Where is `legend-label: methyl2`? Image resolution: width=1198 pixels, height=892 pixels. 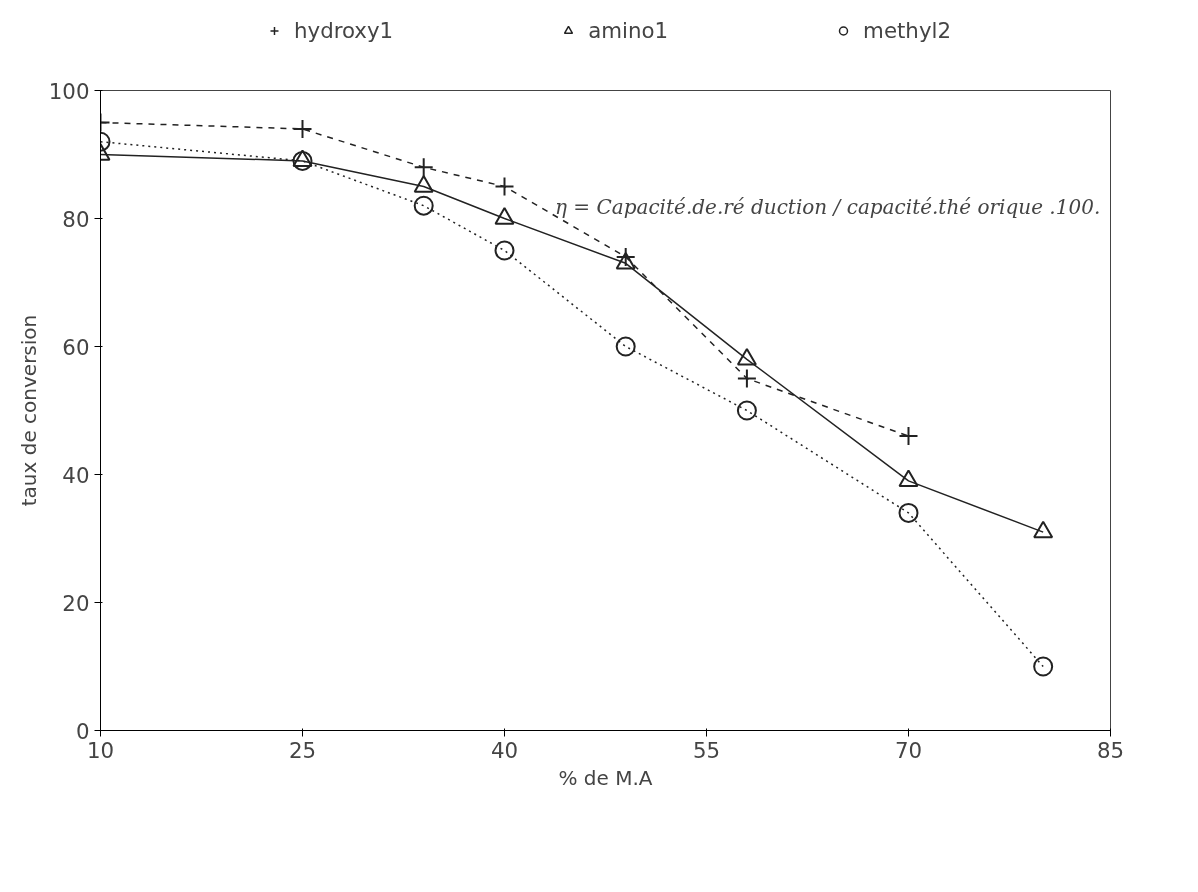
legend-label: methyl2 is located at coordinates (907, 30).